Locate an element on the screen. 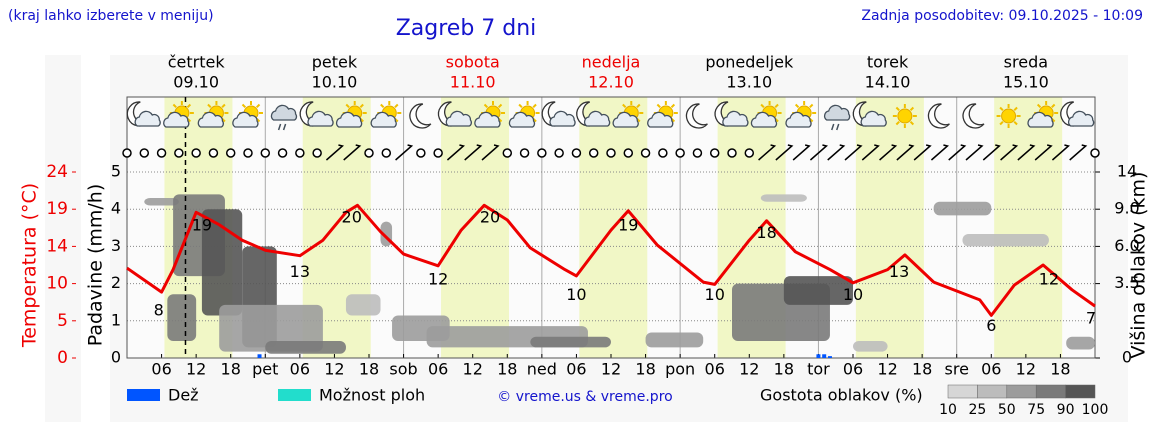 The image size is (1152, 443). day-name: ponedeljek is located at coordinates (749, 62).